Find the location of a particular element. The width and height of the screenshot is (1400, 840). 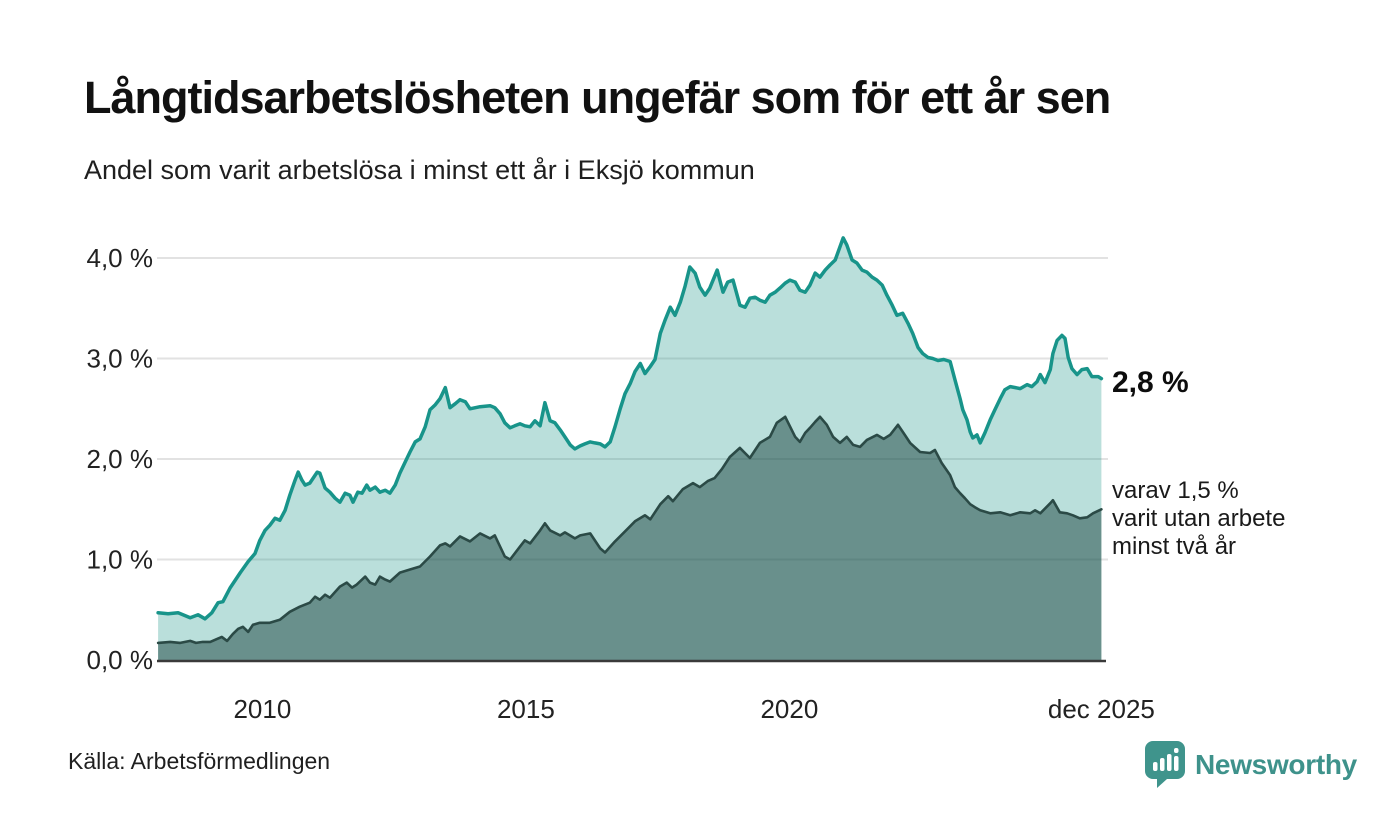

y-tick-label: 1,0 % is located at coordinates (120, 560).